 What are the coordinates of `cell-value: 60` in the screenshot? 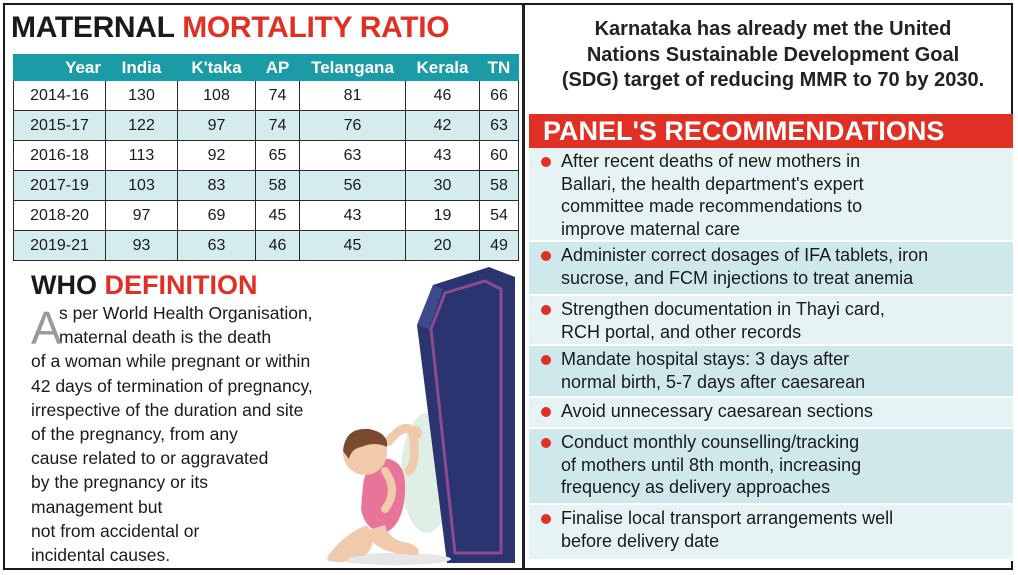 It's located at (499, 155).